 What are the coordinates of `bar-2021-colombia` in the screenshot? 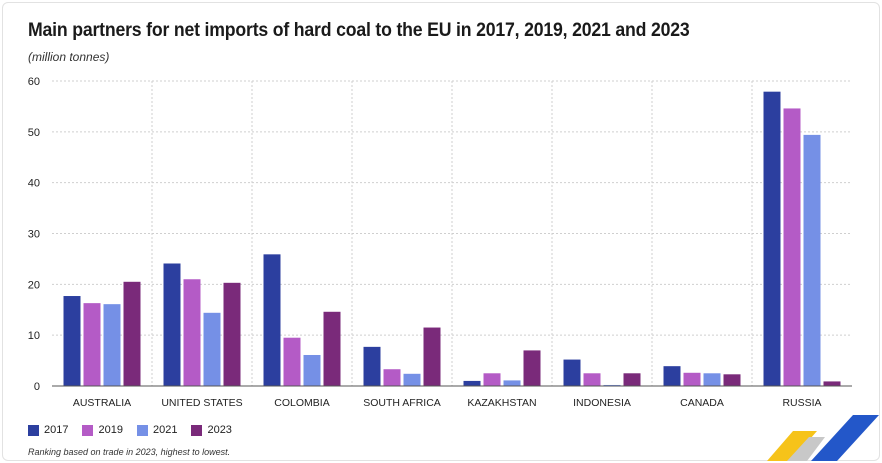 It's located at (312, 370).